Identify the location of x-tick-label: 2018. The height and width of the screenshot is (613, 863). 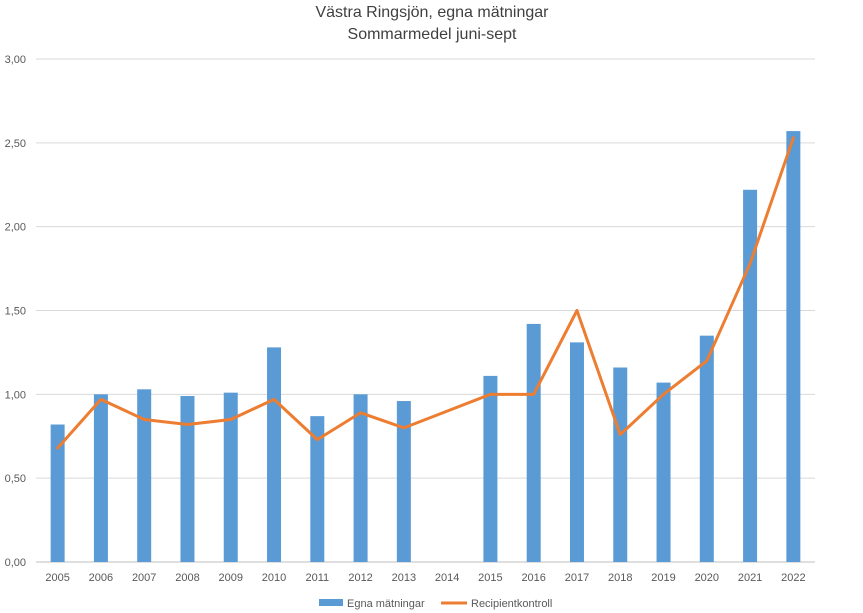
(620, 578).